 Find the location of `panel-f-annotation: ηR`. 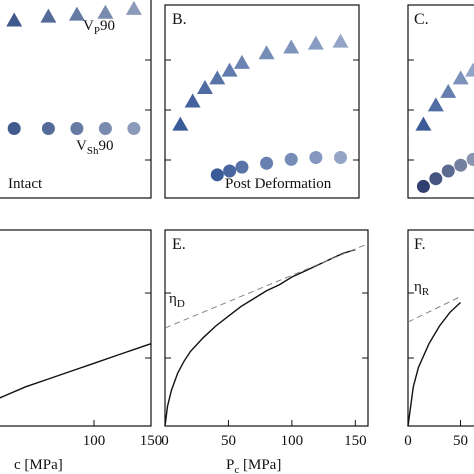

panel-f-annotation: ηR is located at coordinates (422, 288).